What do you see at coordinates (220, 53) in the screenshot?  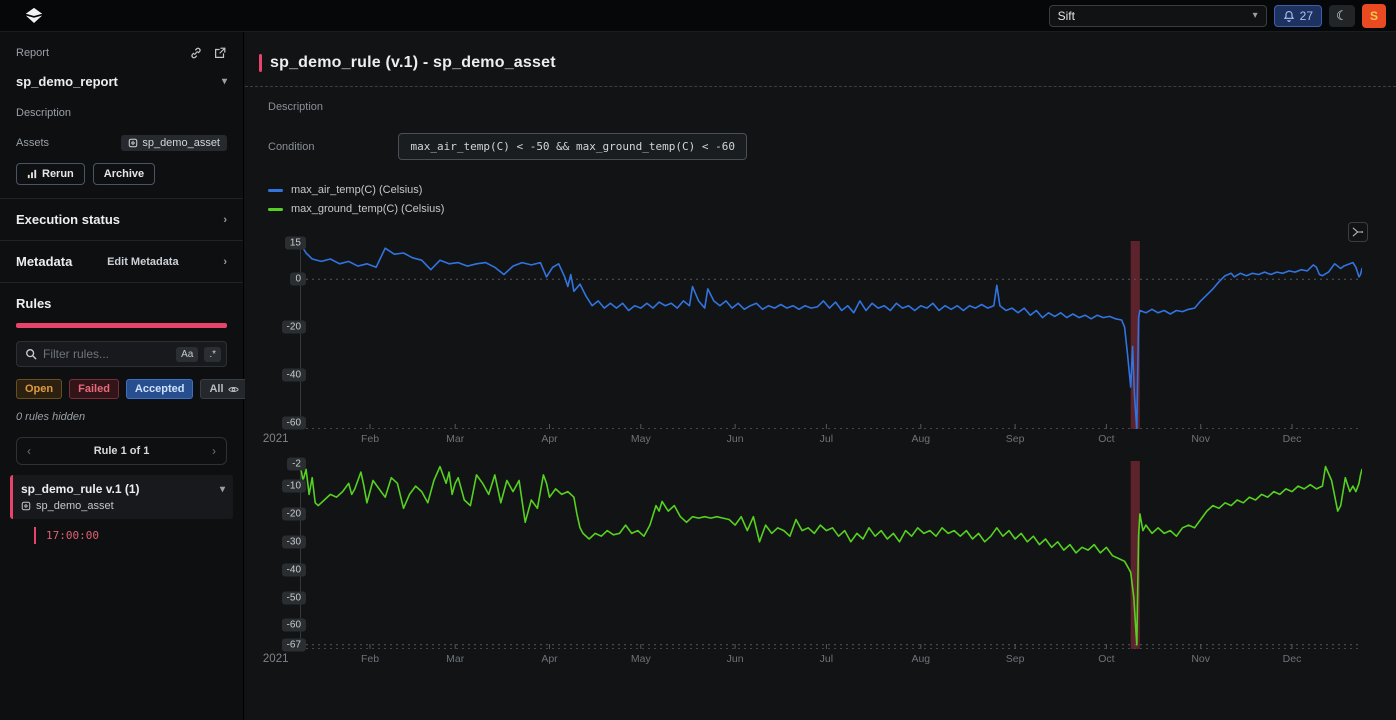 I see `external-link-icon` at bounding box center [220, 53].